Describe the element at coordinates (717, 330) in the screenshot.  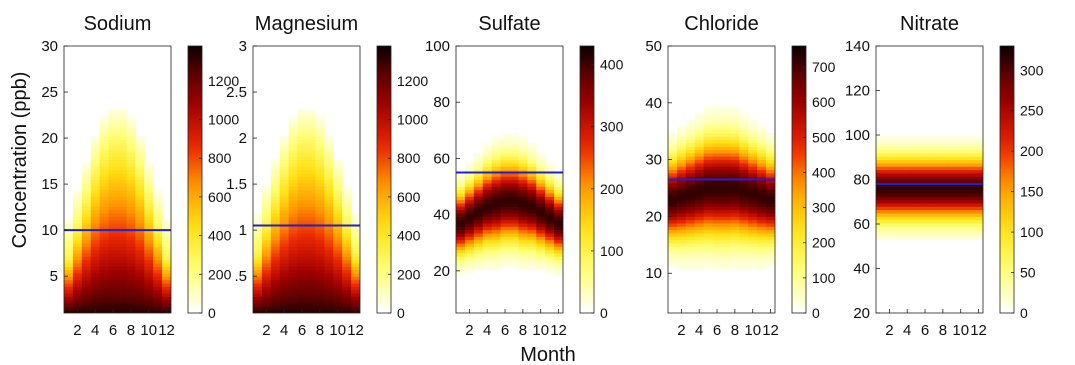
I see `x-tick-label: 6` at that location.